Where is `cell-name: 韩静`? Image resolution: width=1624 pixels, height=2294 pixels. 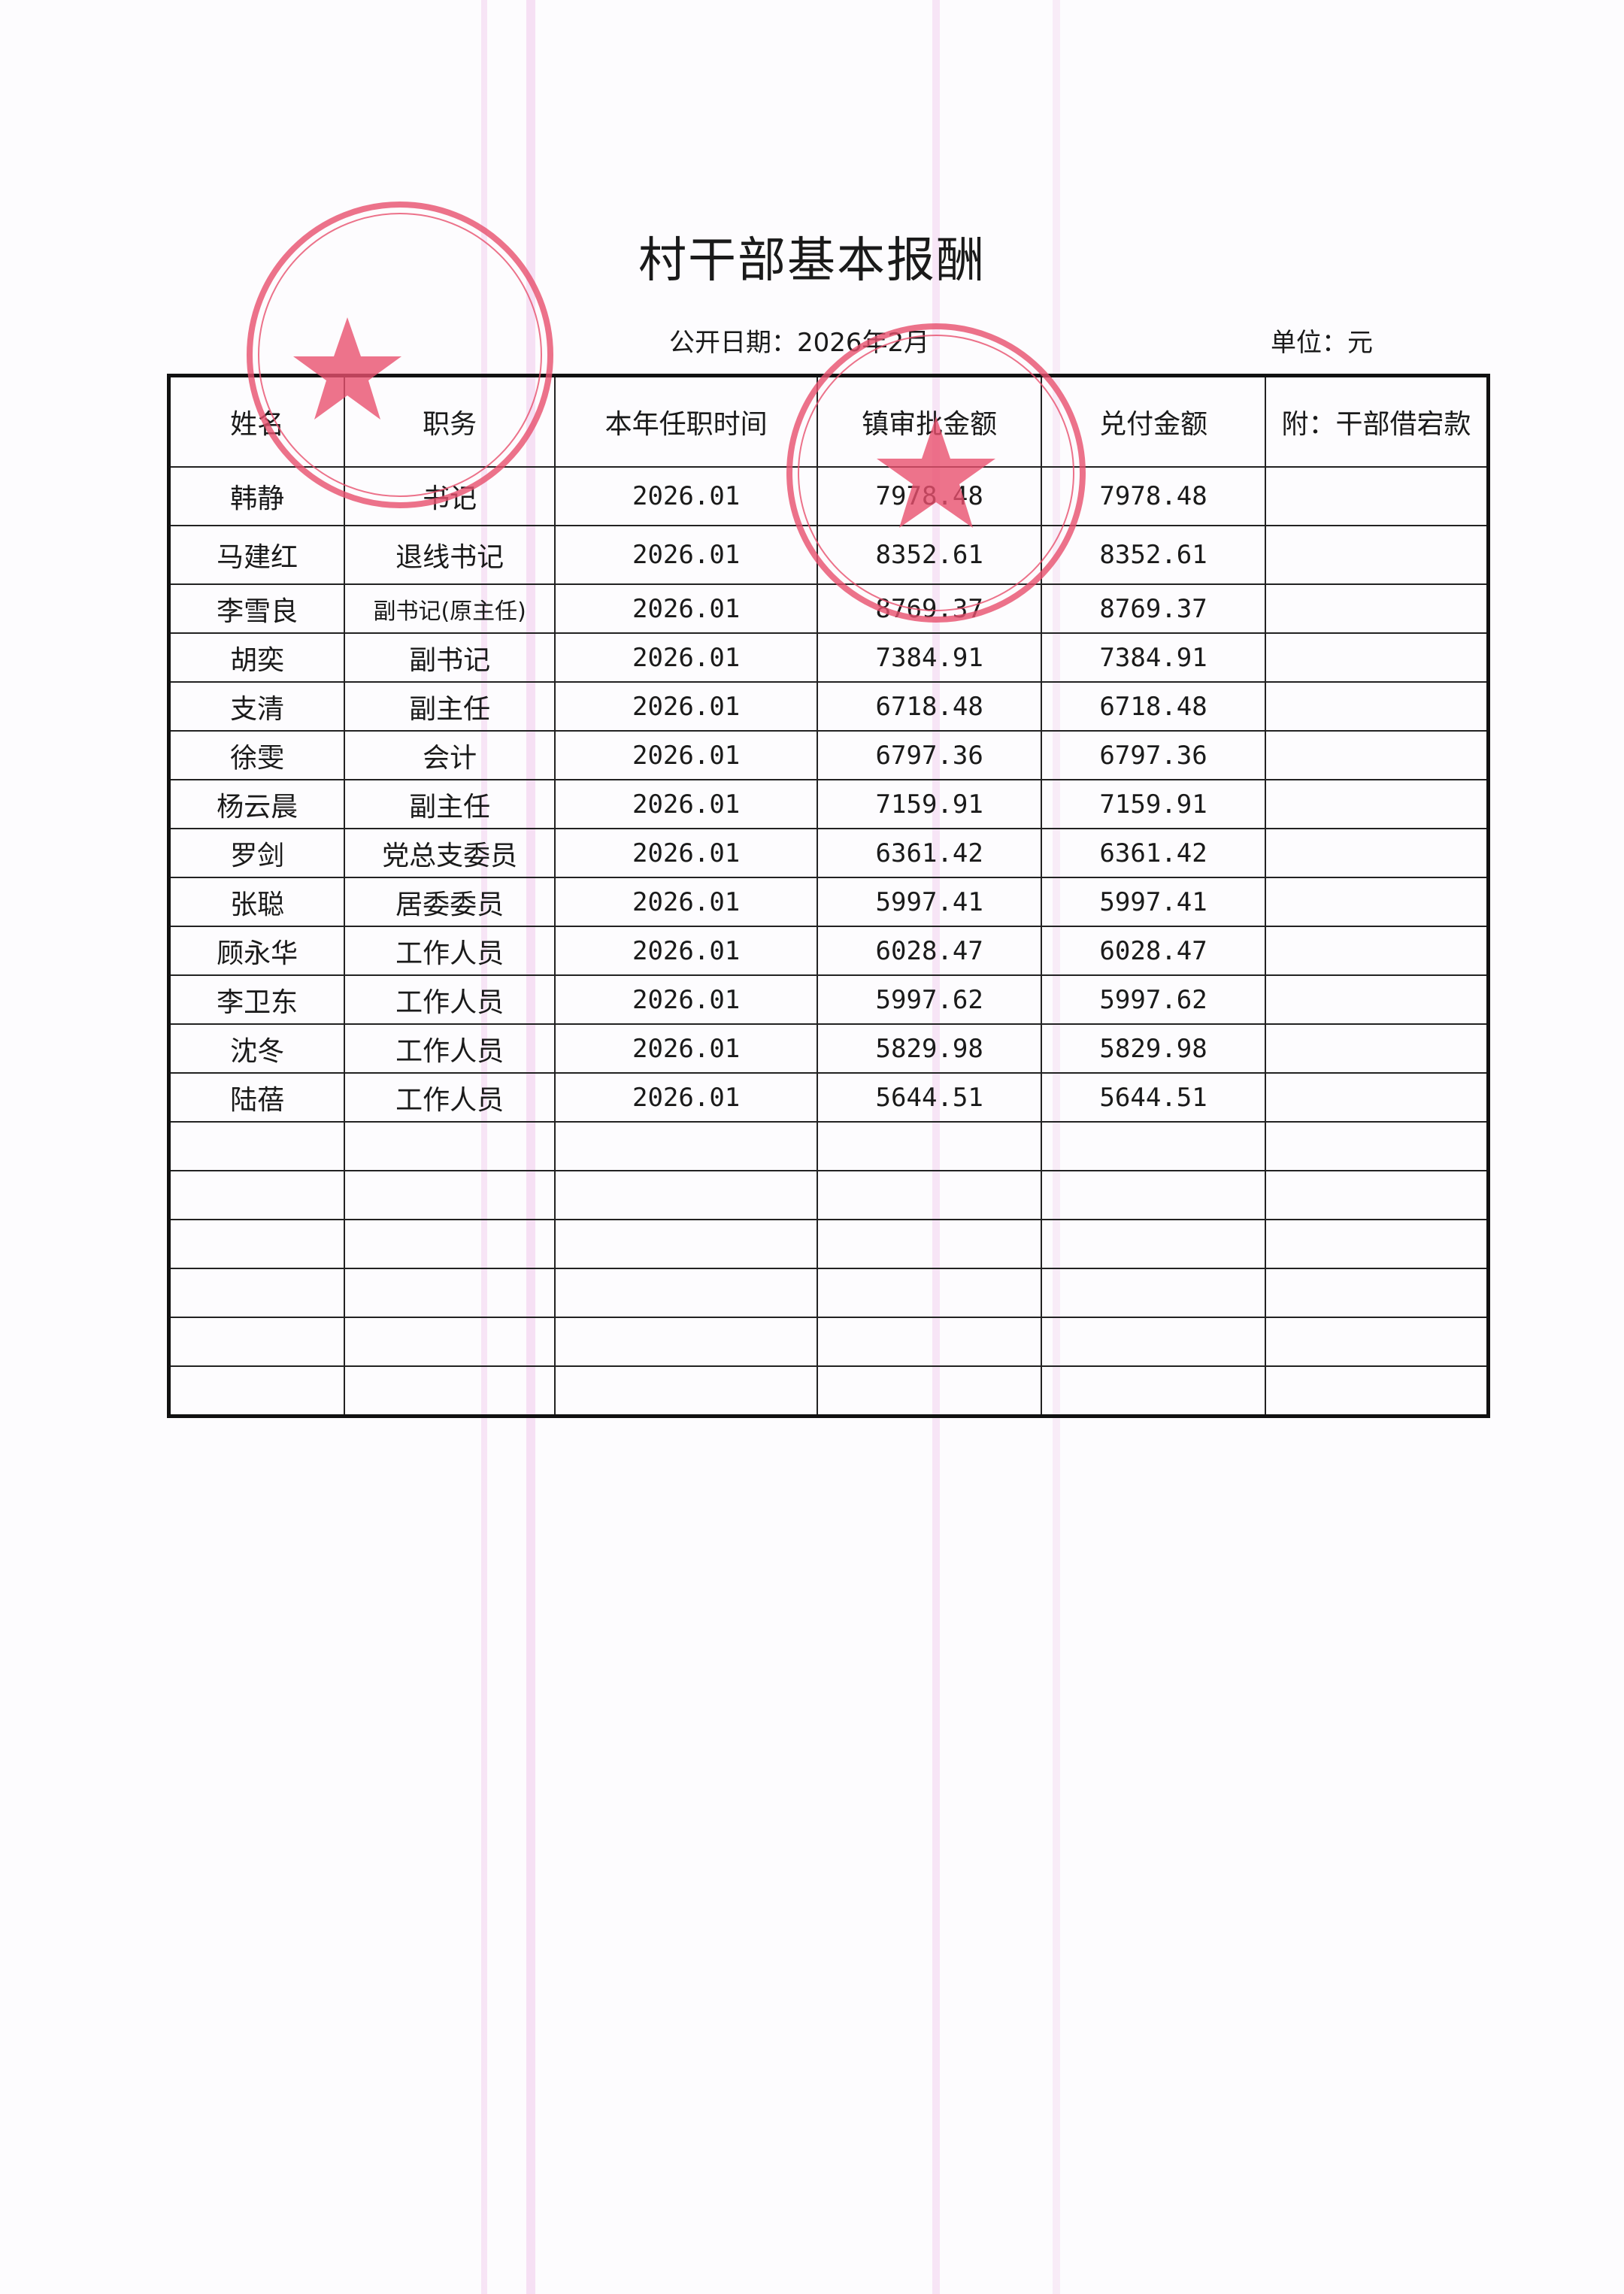
cell-name: 韩静 is located at coordinates (257, 496).